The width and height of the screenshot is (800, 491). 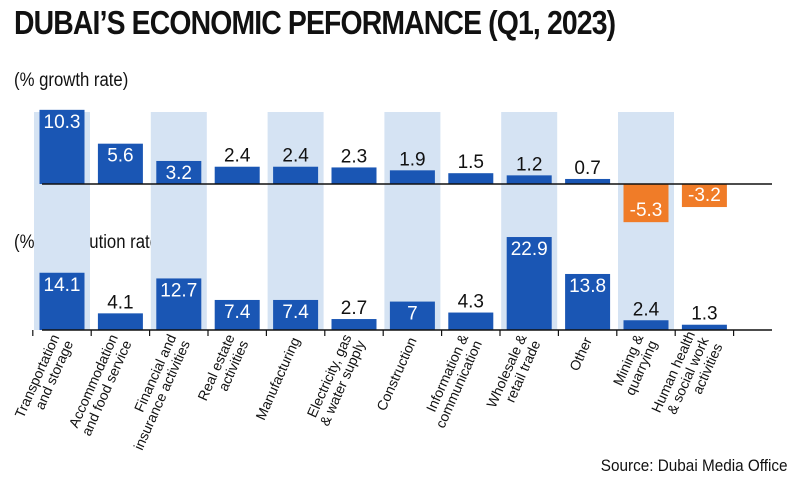 What do you see at coordinates (277, 379) in the screenshot?
I see `category-label: Manufacturing` at bounding box center [277, 379].